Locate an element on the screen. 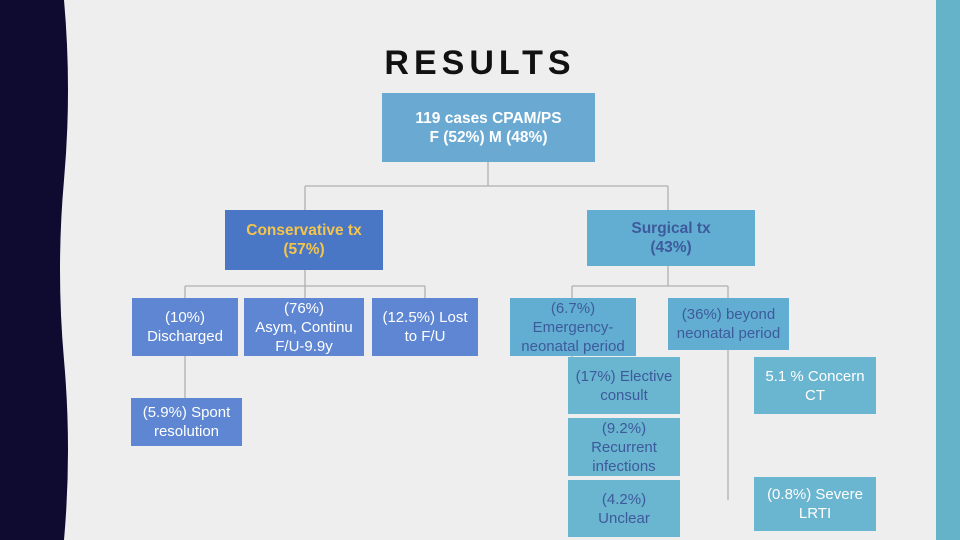  lost-followup-line1: (12.5%) Lost is located at coordinates (425, 317).